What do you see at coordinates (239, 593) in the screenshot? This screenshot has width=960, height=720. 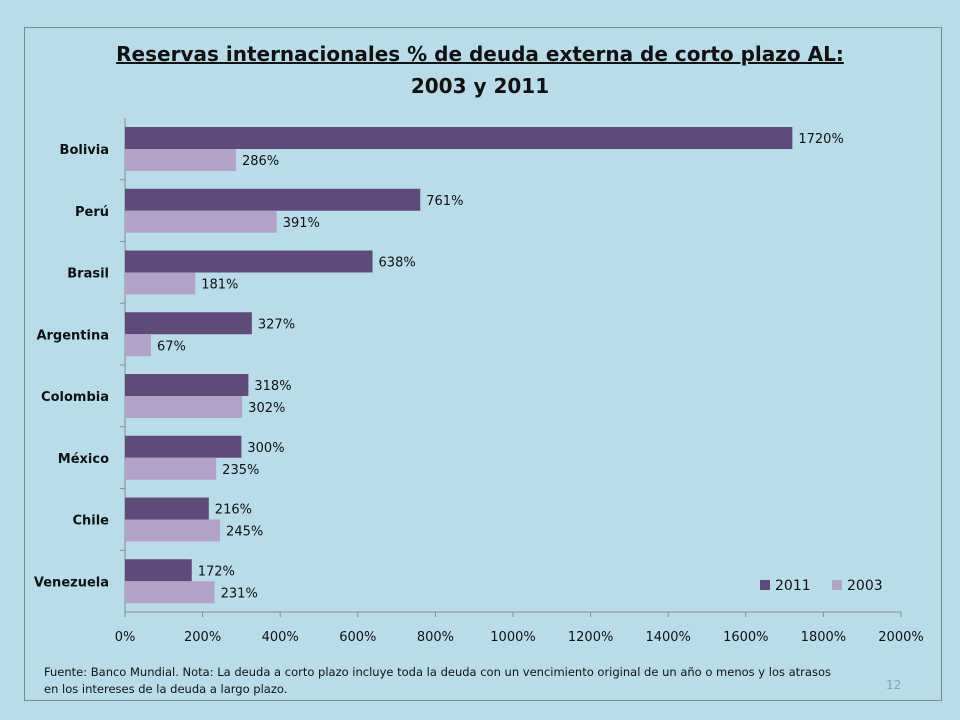 I see `data-label: 231%` at bounding box center [239, 593].